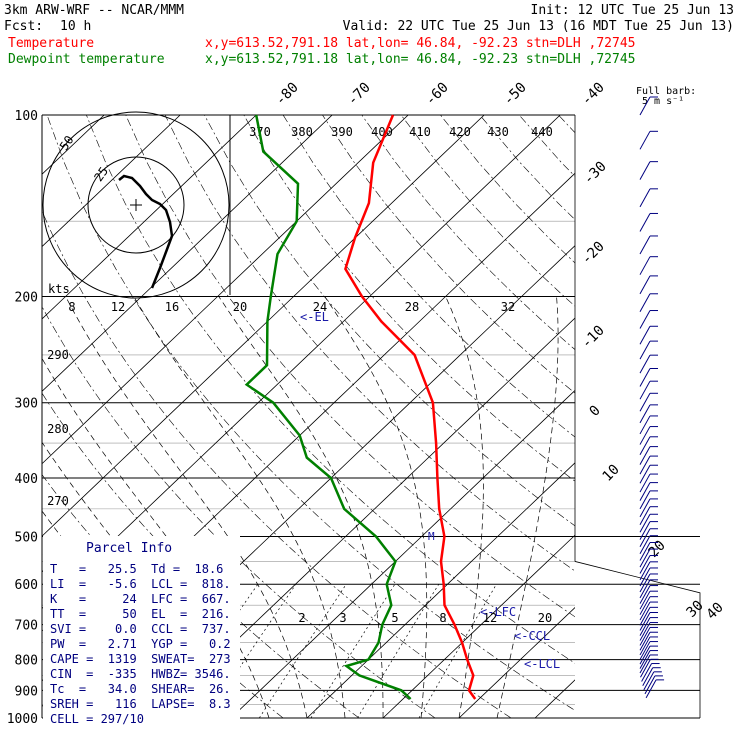  I want to click on theta-label-430: 430, so click(498, 132).